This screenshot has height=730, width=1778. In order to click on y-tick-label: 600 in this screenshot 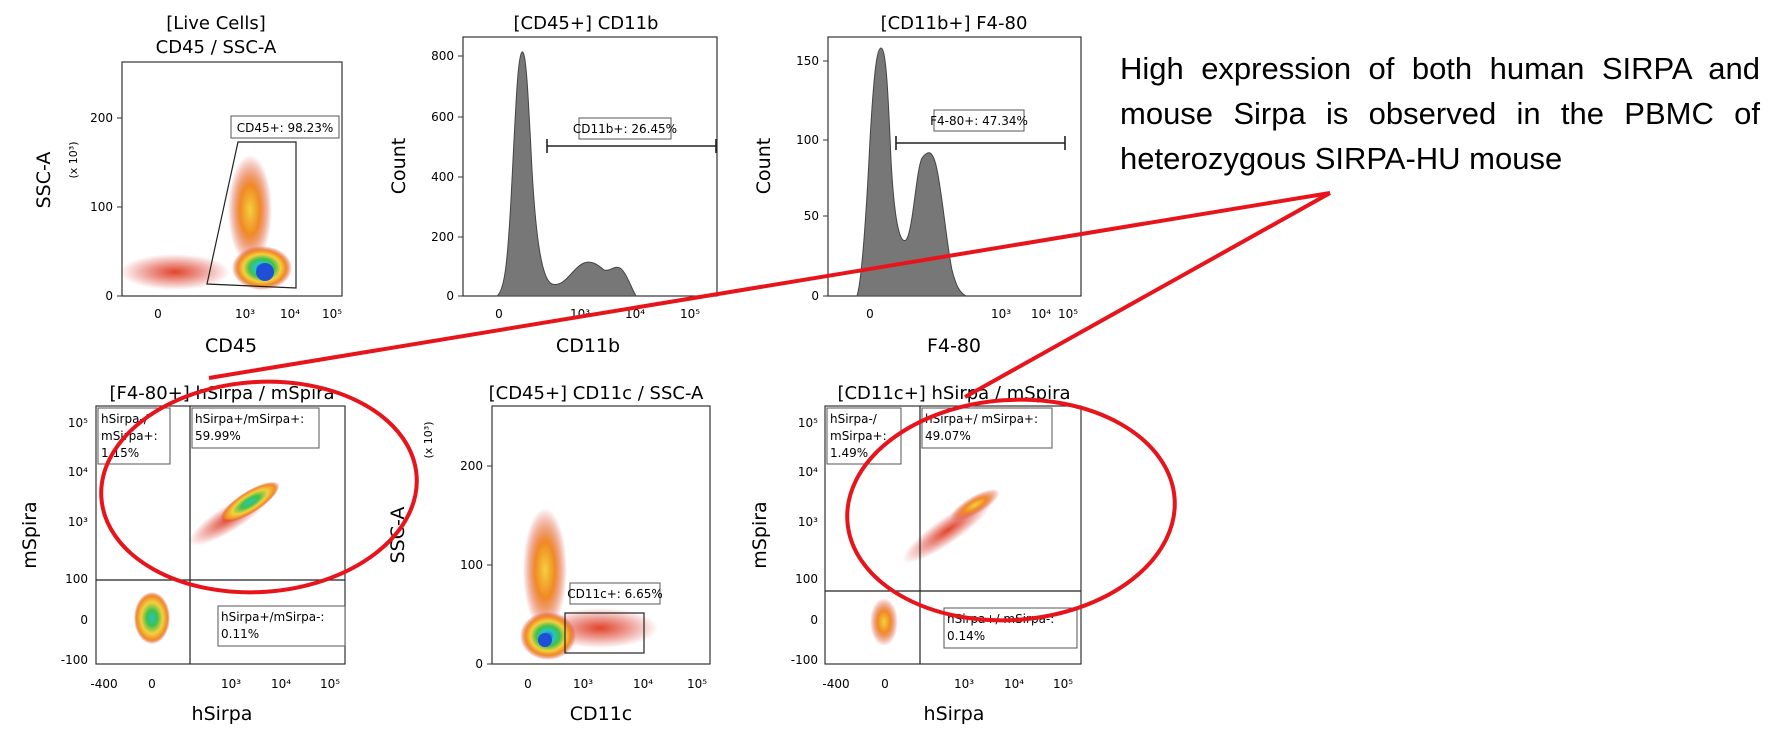, I will do `click(442, 117)`.